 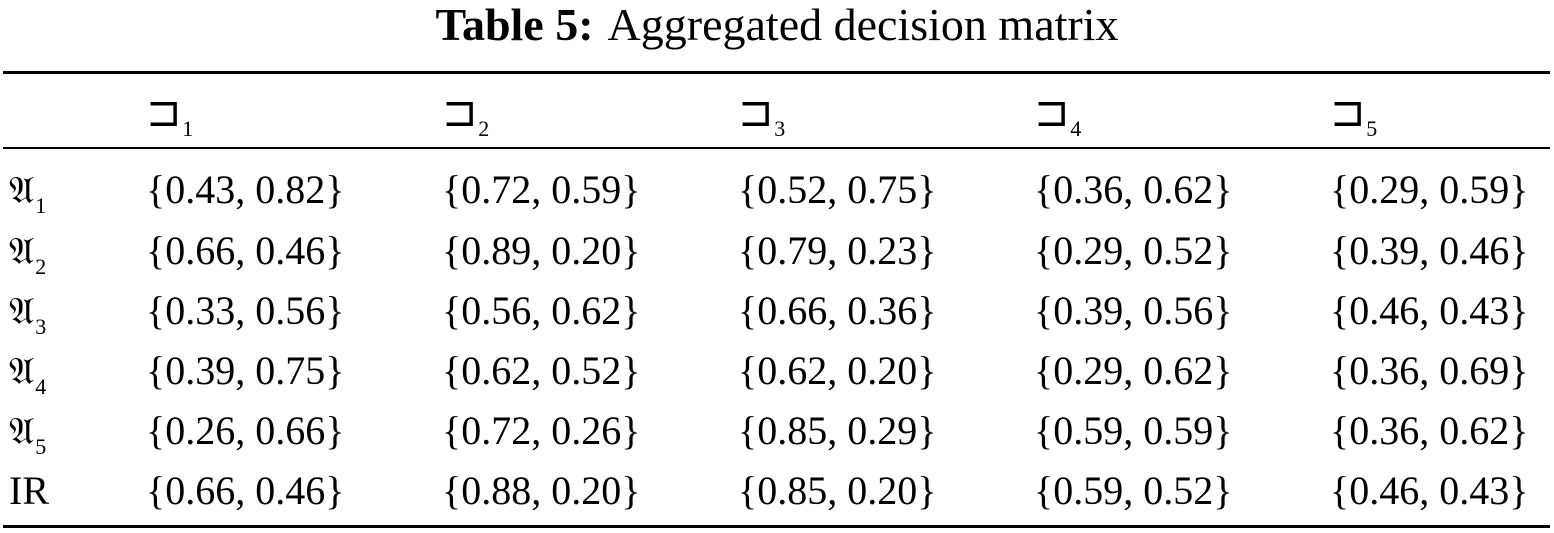 What do you see at coordinates (541, 189) in the screenshot?
I see `table-cell: {0.72, 0.59}` at bounding box center [541, 189].